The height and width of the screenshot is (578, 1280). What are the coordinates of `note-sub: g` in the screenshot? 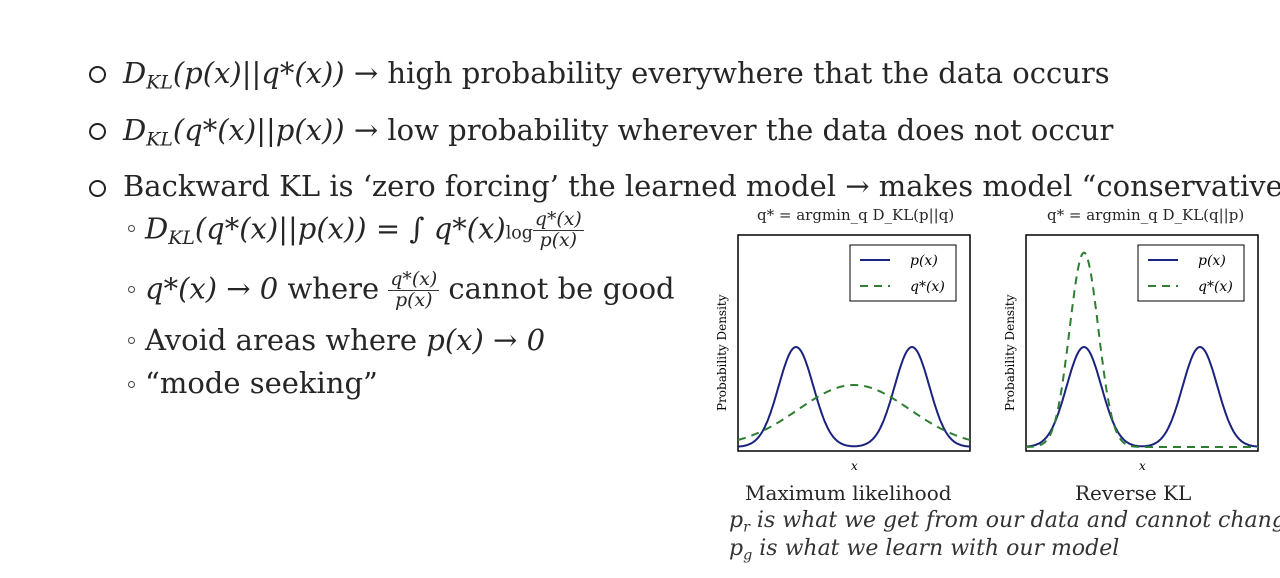 It's located at (748, 555).